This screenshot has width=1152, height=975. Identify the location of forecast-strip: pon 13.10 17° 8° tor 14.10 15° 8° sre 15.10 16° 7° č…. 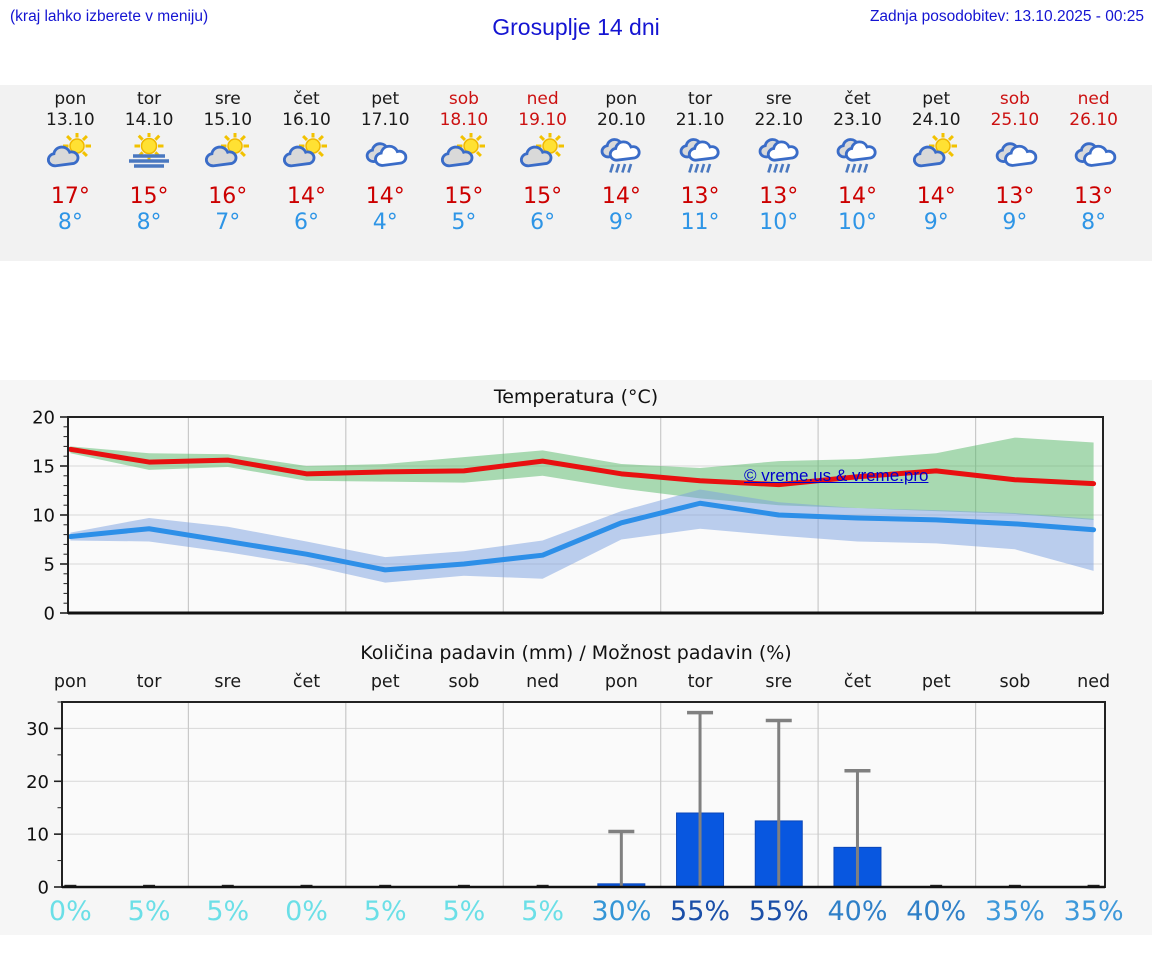
(582, 162).